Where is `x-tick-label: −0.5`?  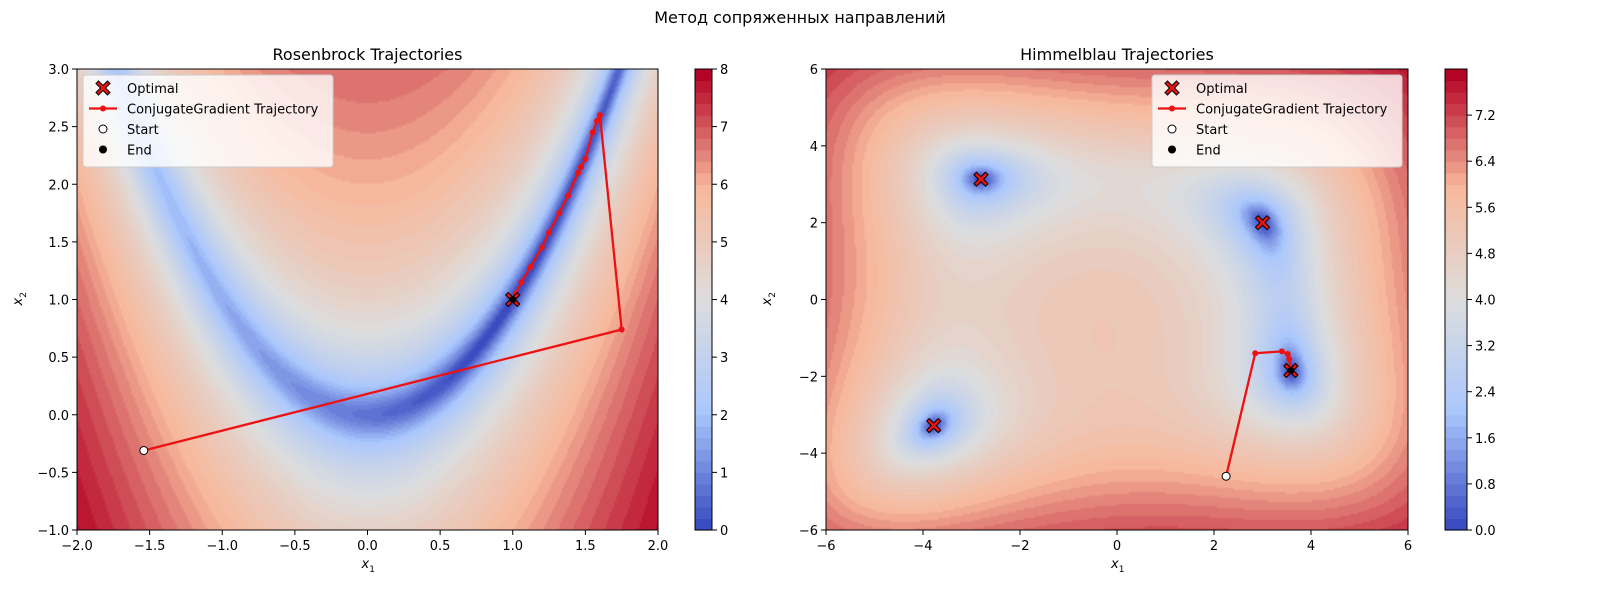 x-tick-label: −0.5 is located at coordinates (295, 546).